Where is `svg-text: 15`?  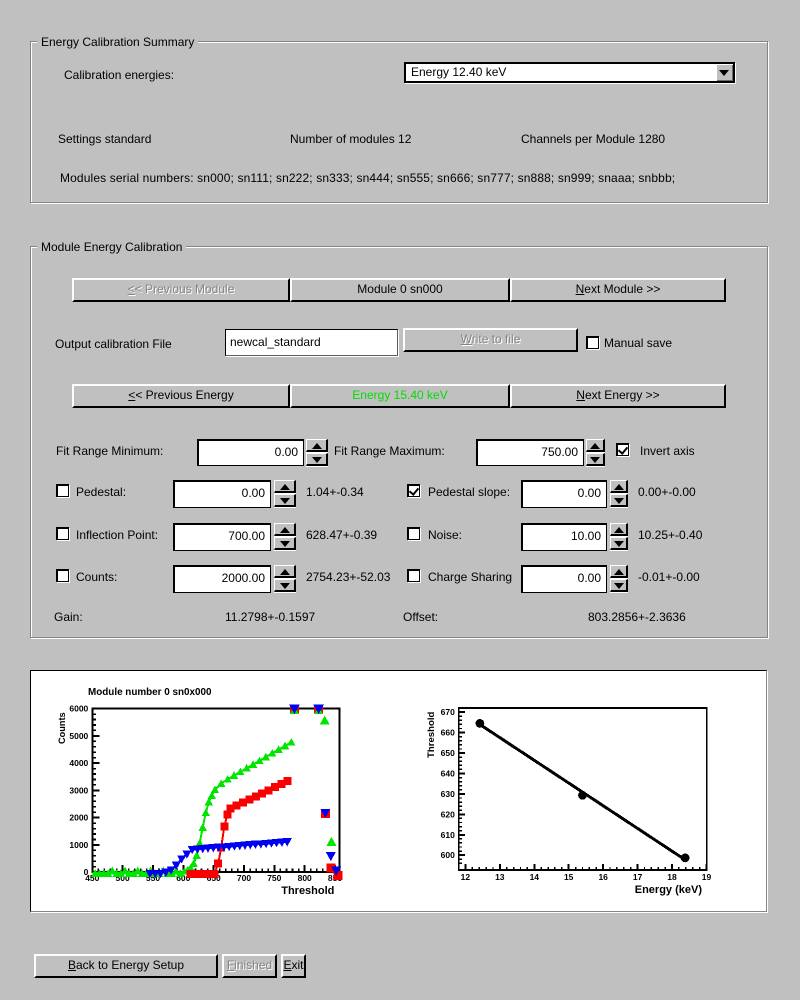
svg-text: 15 is located at coordinates (569, 877).